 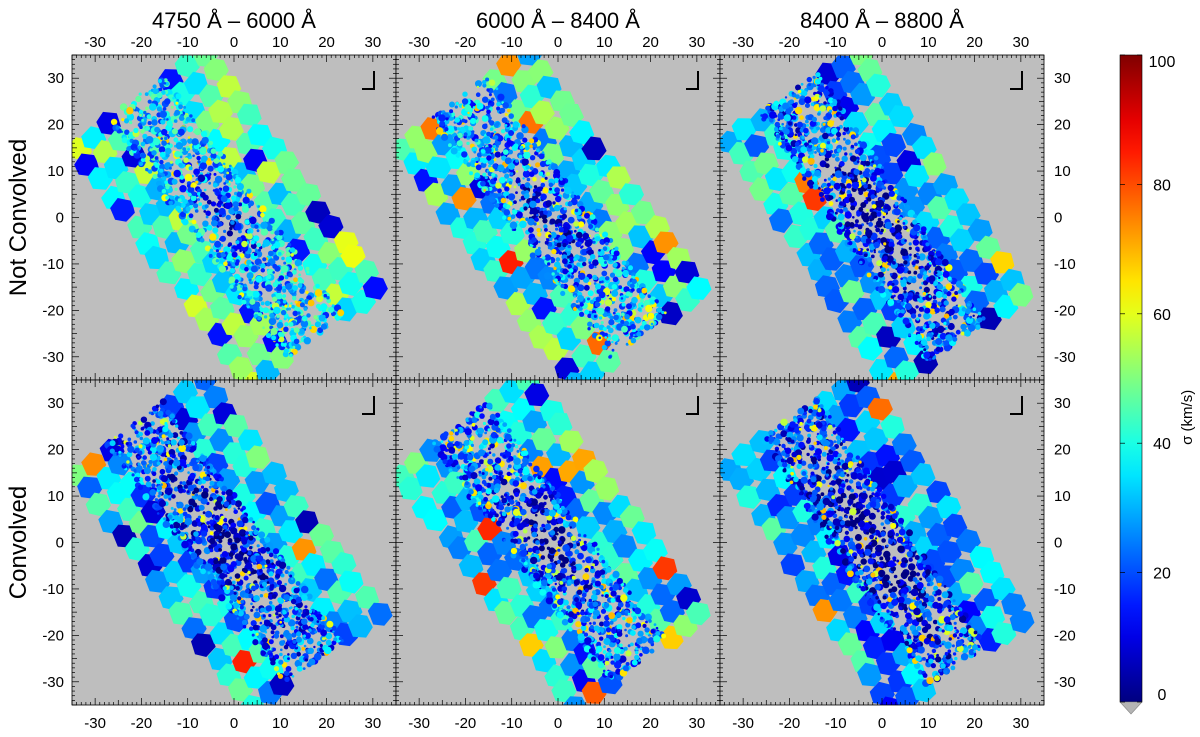 What do you see at coordinates (53, 264) in the screenshot?
I see `y-tick-label: -10` at bounding box center [53, 264].